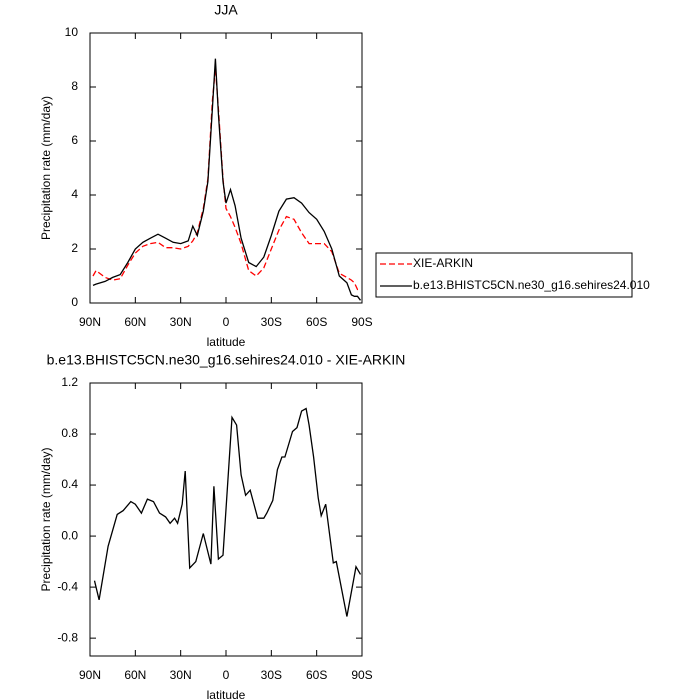 The image size is (700, 700). I want to click on y-tick-label: -0.8, so click(67, 637).